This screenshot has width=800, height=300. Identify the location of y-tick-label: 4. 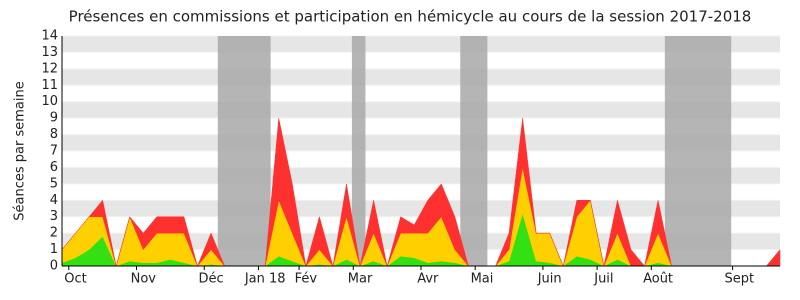
(54, 200).